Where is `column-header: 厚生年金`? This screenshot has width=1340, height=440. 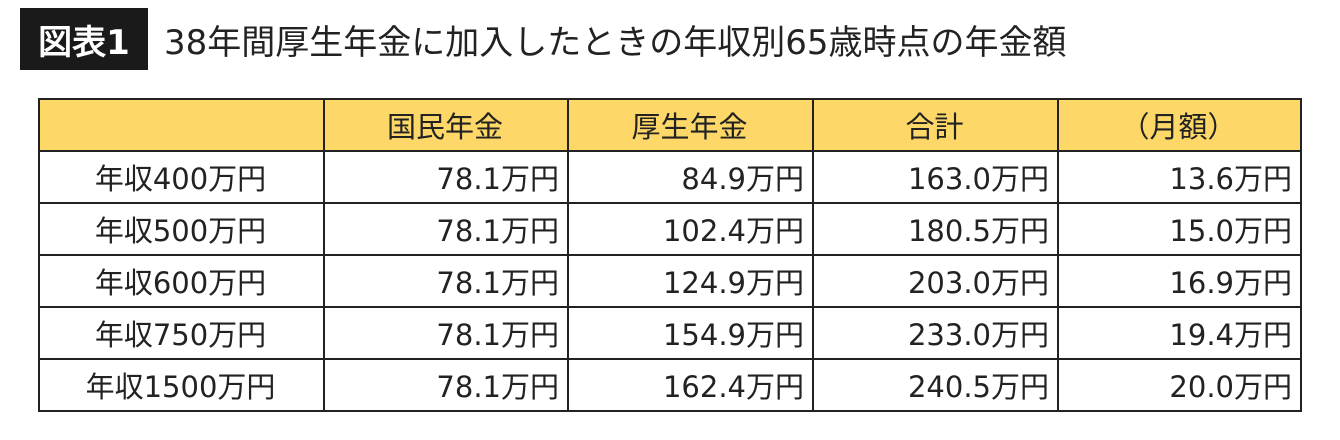 column-header: 厚生年金 is located at coordinates (690, 125).